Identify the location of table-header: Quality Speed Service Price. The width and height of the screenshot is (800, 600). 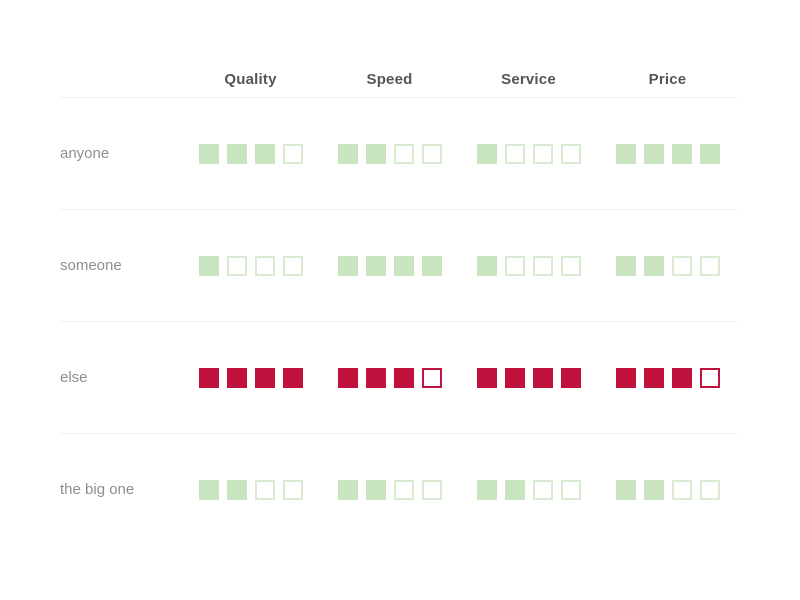
(398, 78).